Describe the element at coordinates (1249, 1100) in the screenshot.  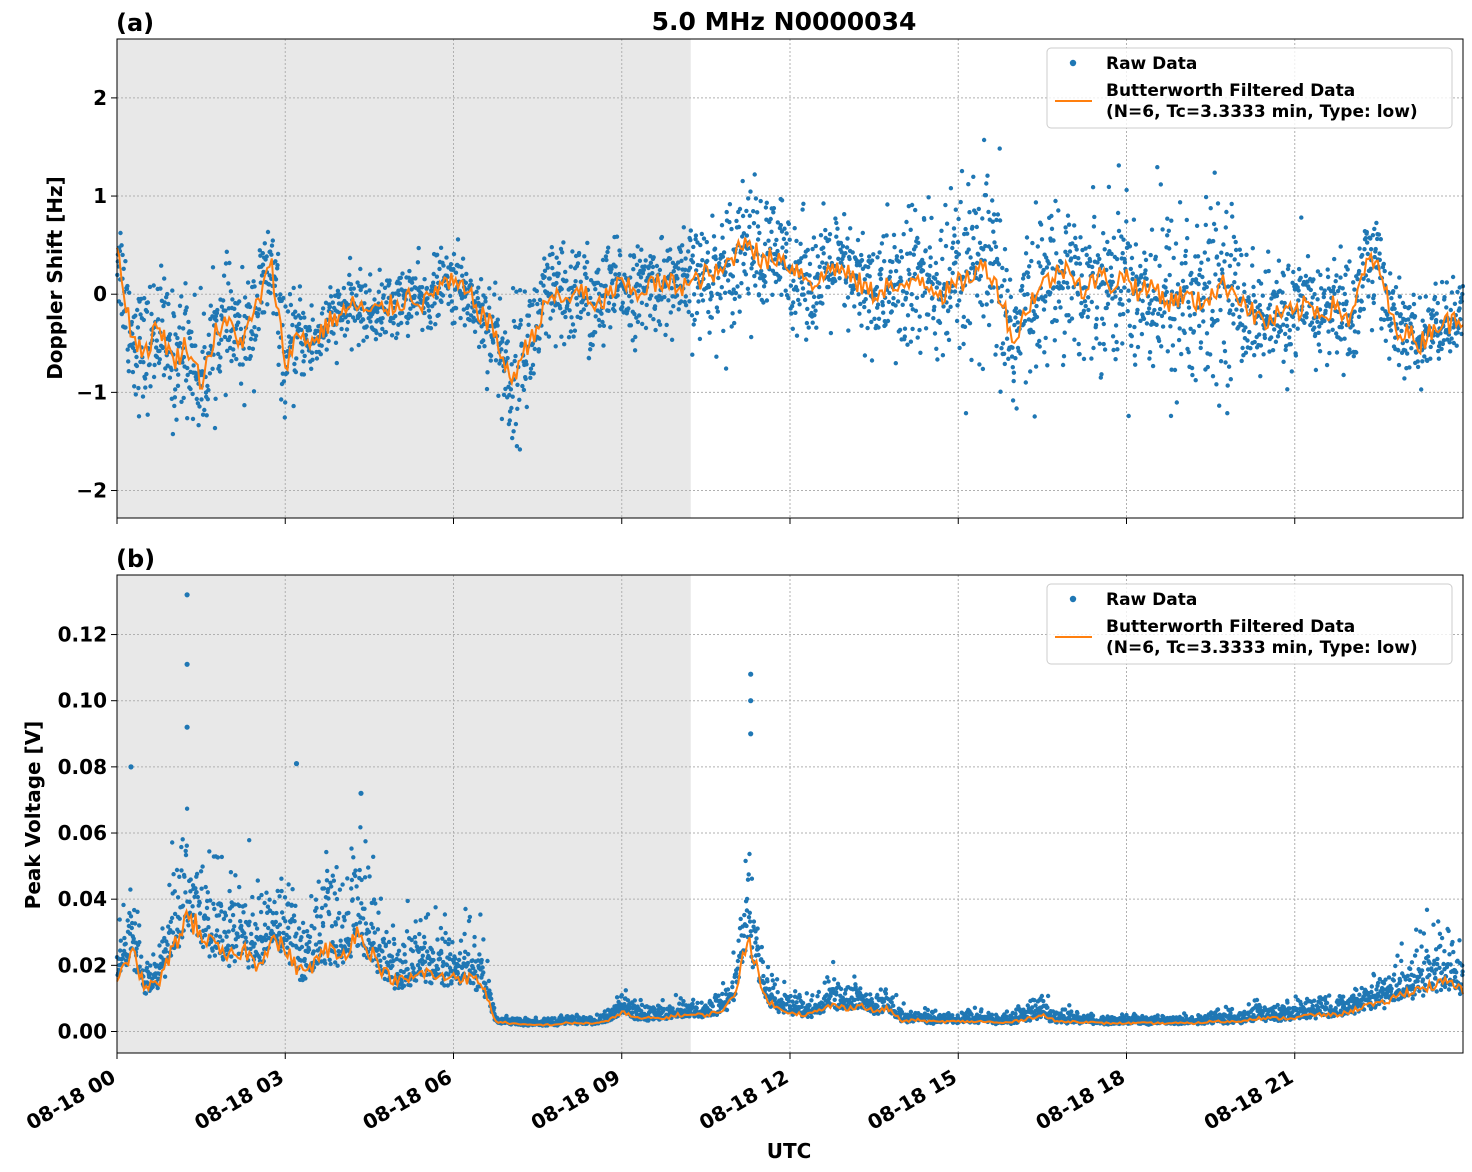
I see `x-tick-label: 08-18 21` at that location.